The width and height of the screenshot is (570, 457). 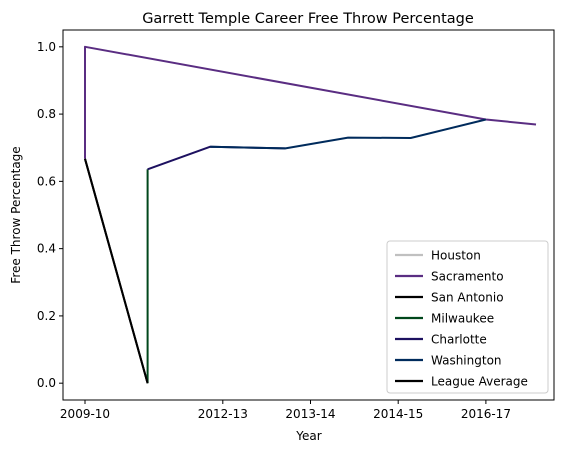 What do you see at coordinates (46, 181) in the screenshot?
I see `y-tick-label: 0.6` at bounding box center [46, 181].